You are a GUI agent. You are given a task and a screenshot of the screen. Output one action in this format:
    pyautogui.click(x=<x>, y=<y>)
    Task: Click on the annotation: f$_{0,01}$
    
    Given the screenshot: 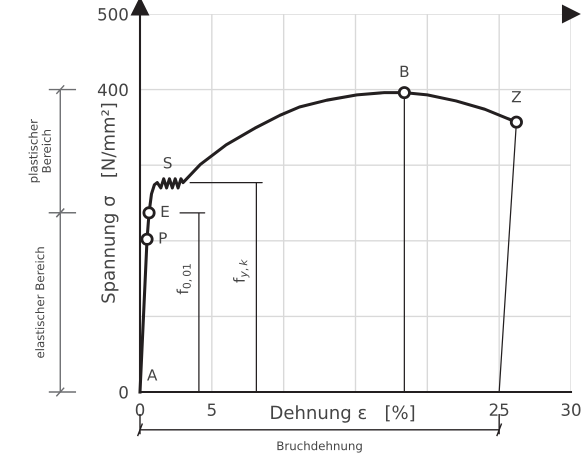 What is the action you would take?
    pyautogui.click(x=184, y=279)
    